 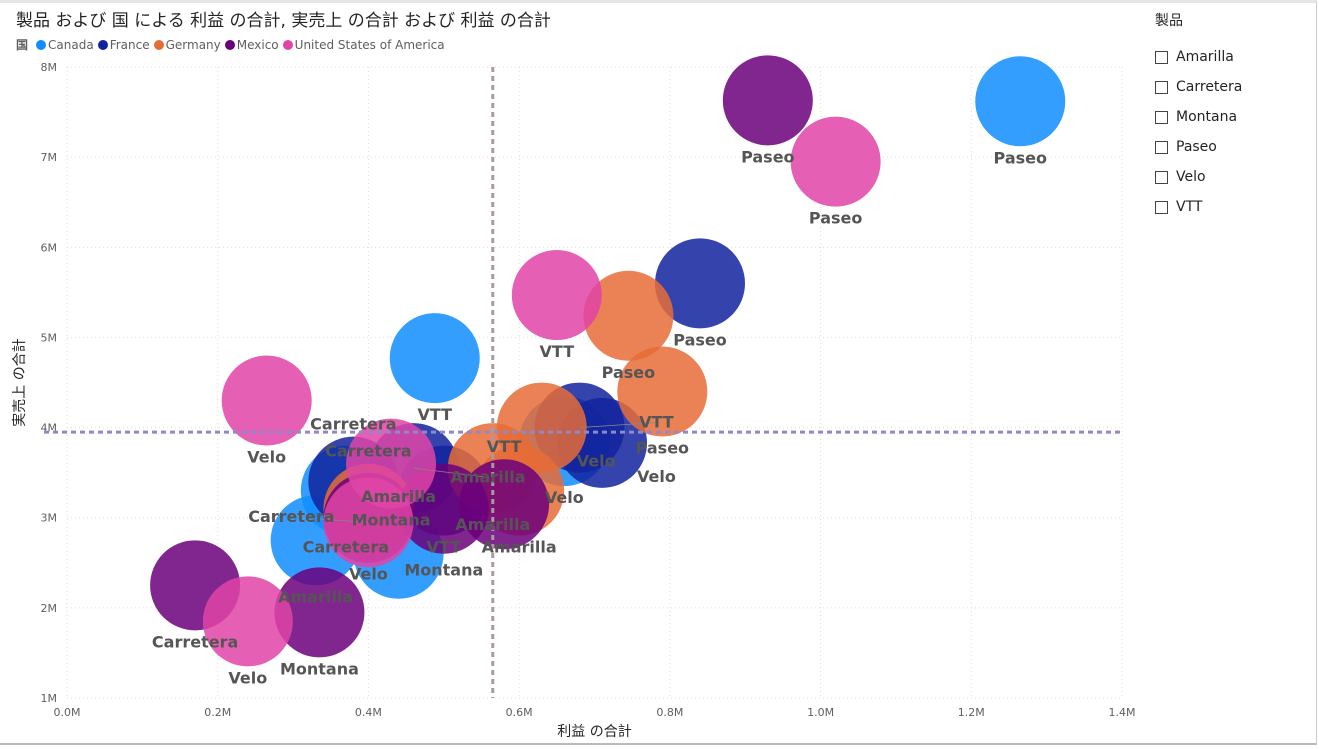 What do you see at coordinates (49, 698) in the screenshot?
I see `y-tick-label: 1M` at bounding box center [49, 698].